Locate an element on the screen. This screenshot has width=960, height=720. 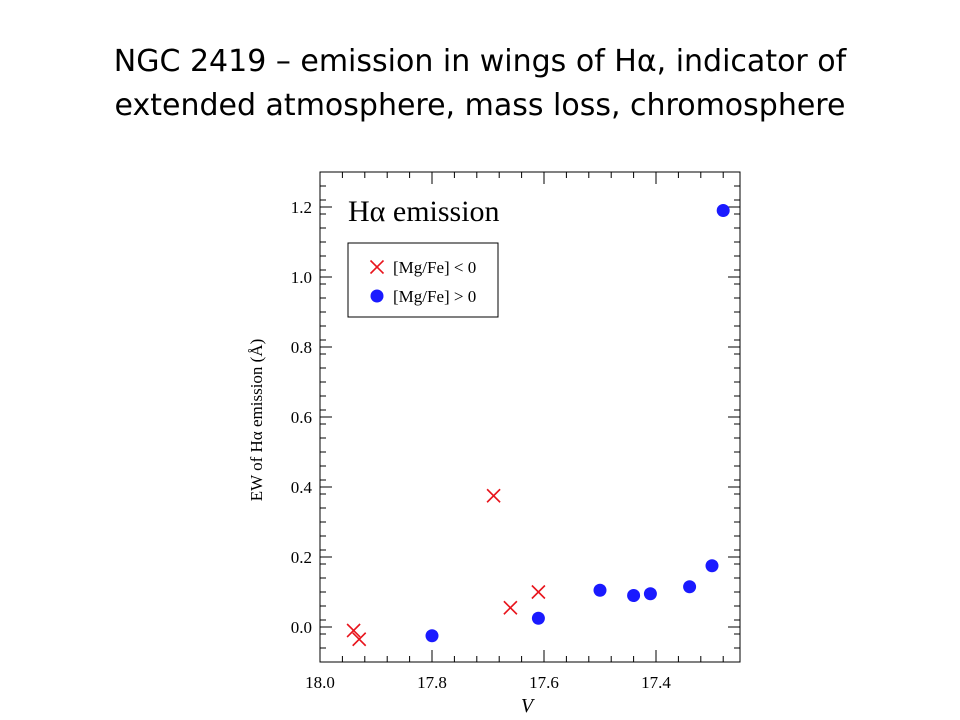
x-tick-label: 17.6 is located at coordinates (544, 682).